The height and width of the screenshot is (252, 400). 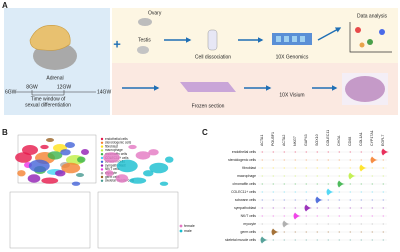 I want to click on step-label: Data analysis, so click(x=372, y=16).